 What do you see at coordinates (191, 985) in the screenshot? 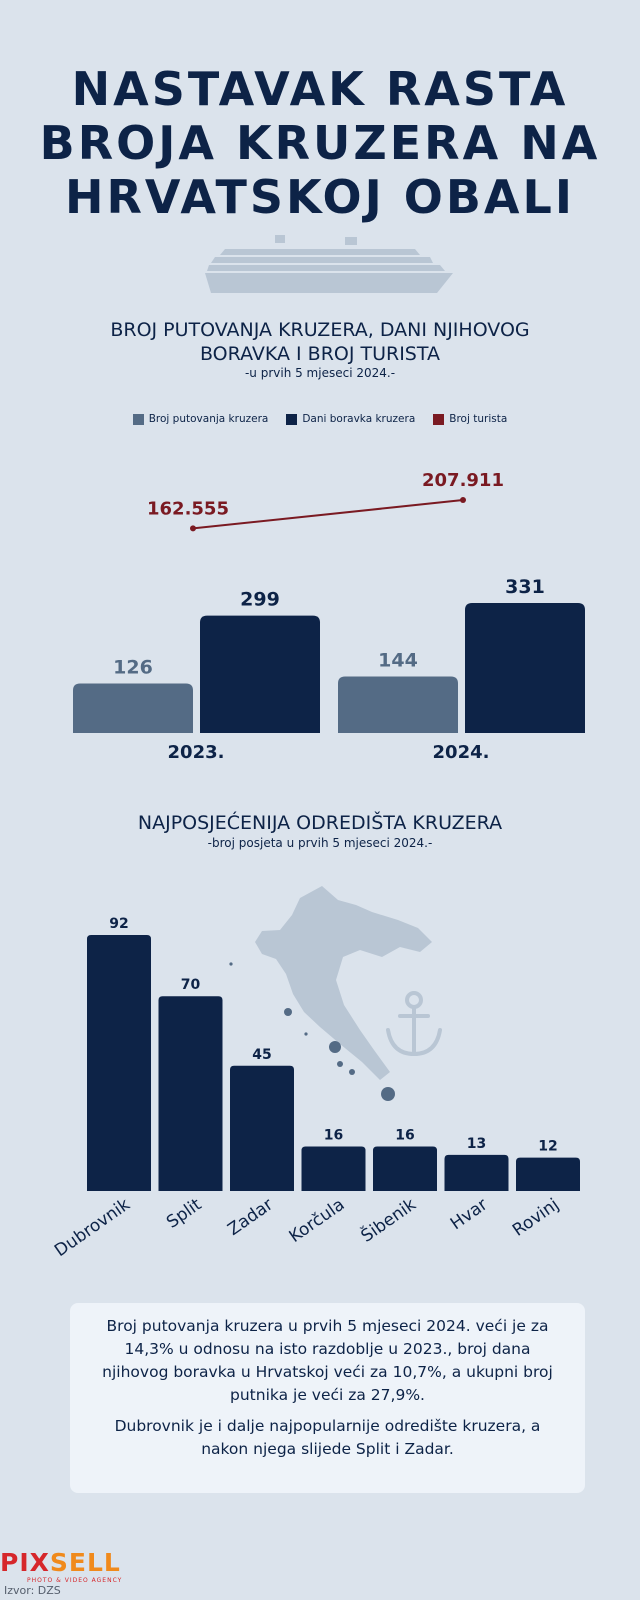
I see `destination-value-1: 70` at bounding box center [191, 985].